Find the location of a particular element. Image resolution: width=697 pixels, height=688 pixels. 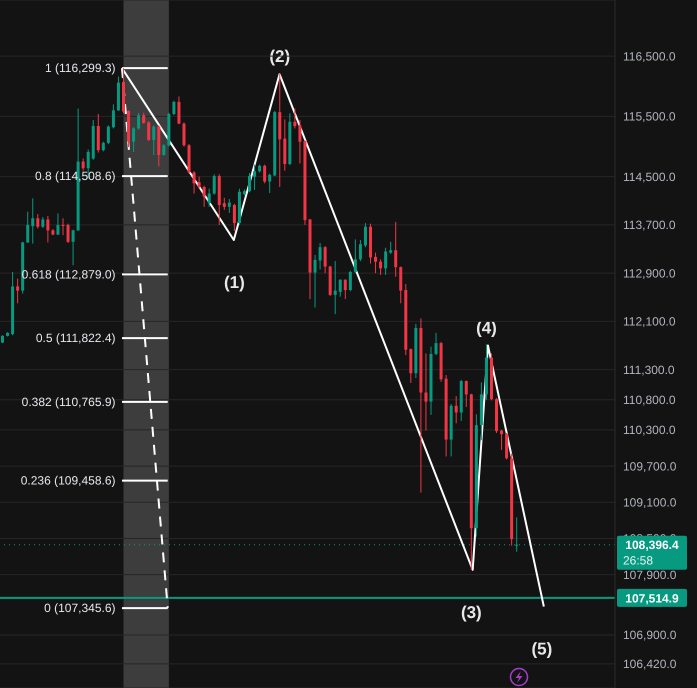

y-tick-label: 113,700.0 is located at coordinates (649, 225).